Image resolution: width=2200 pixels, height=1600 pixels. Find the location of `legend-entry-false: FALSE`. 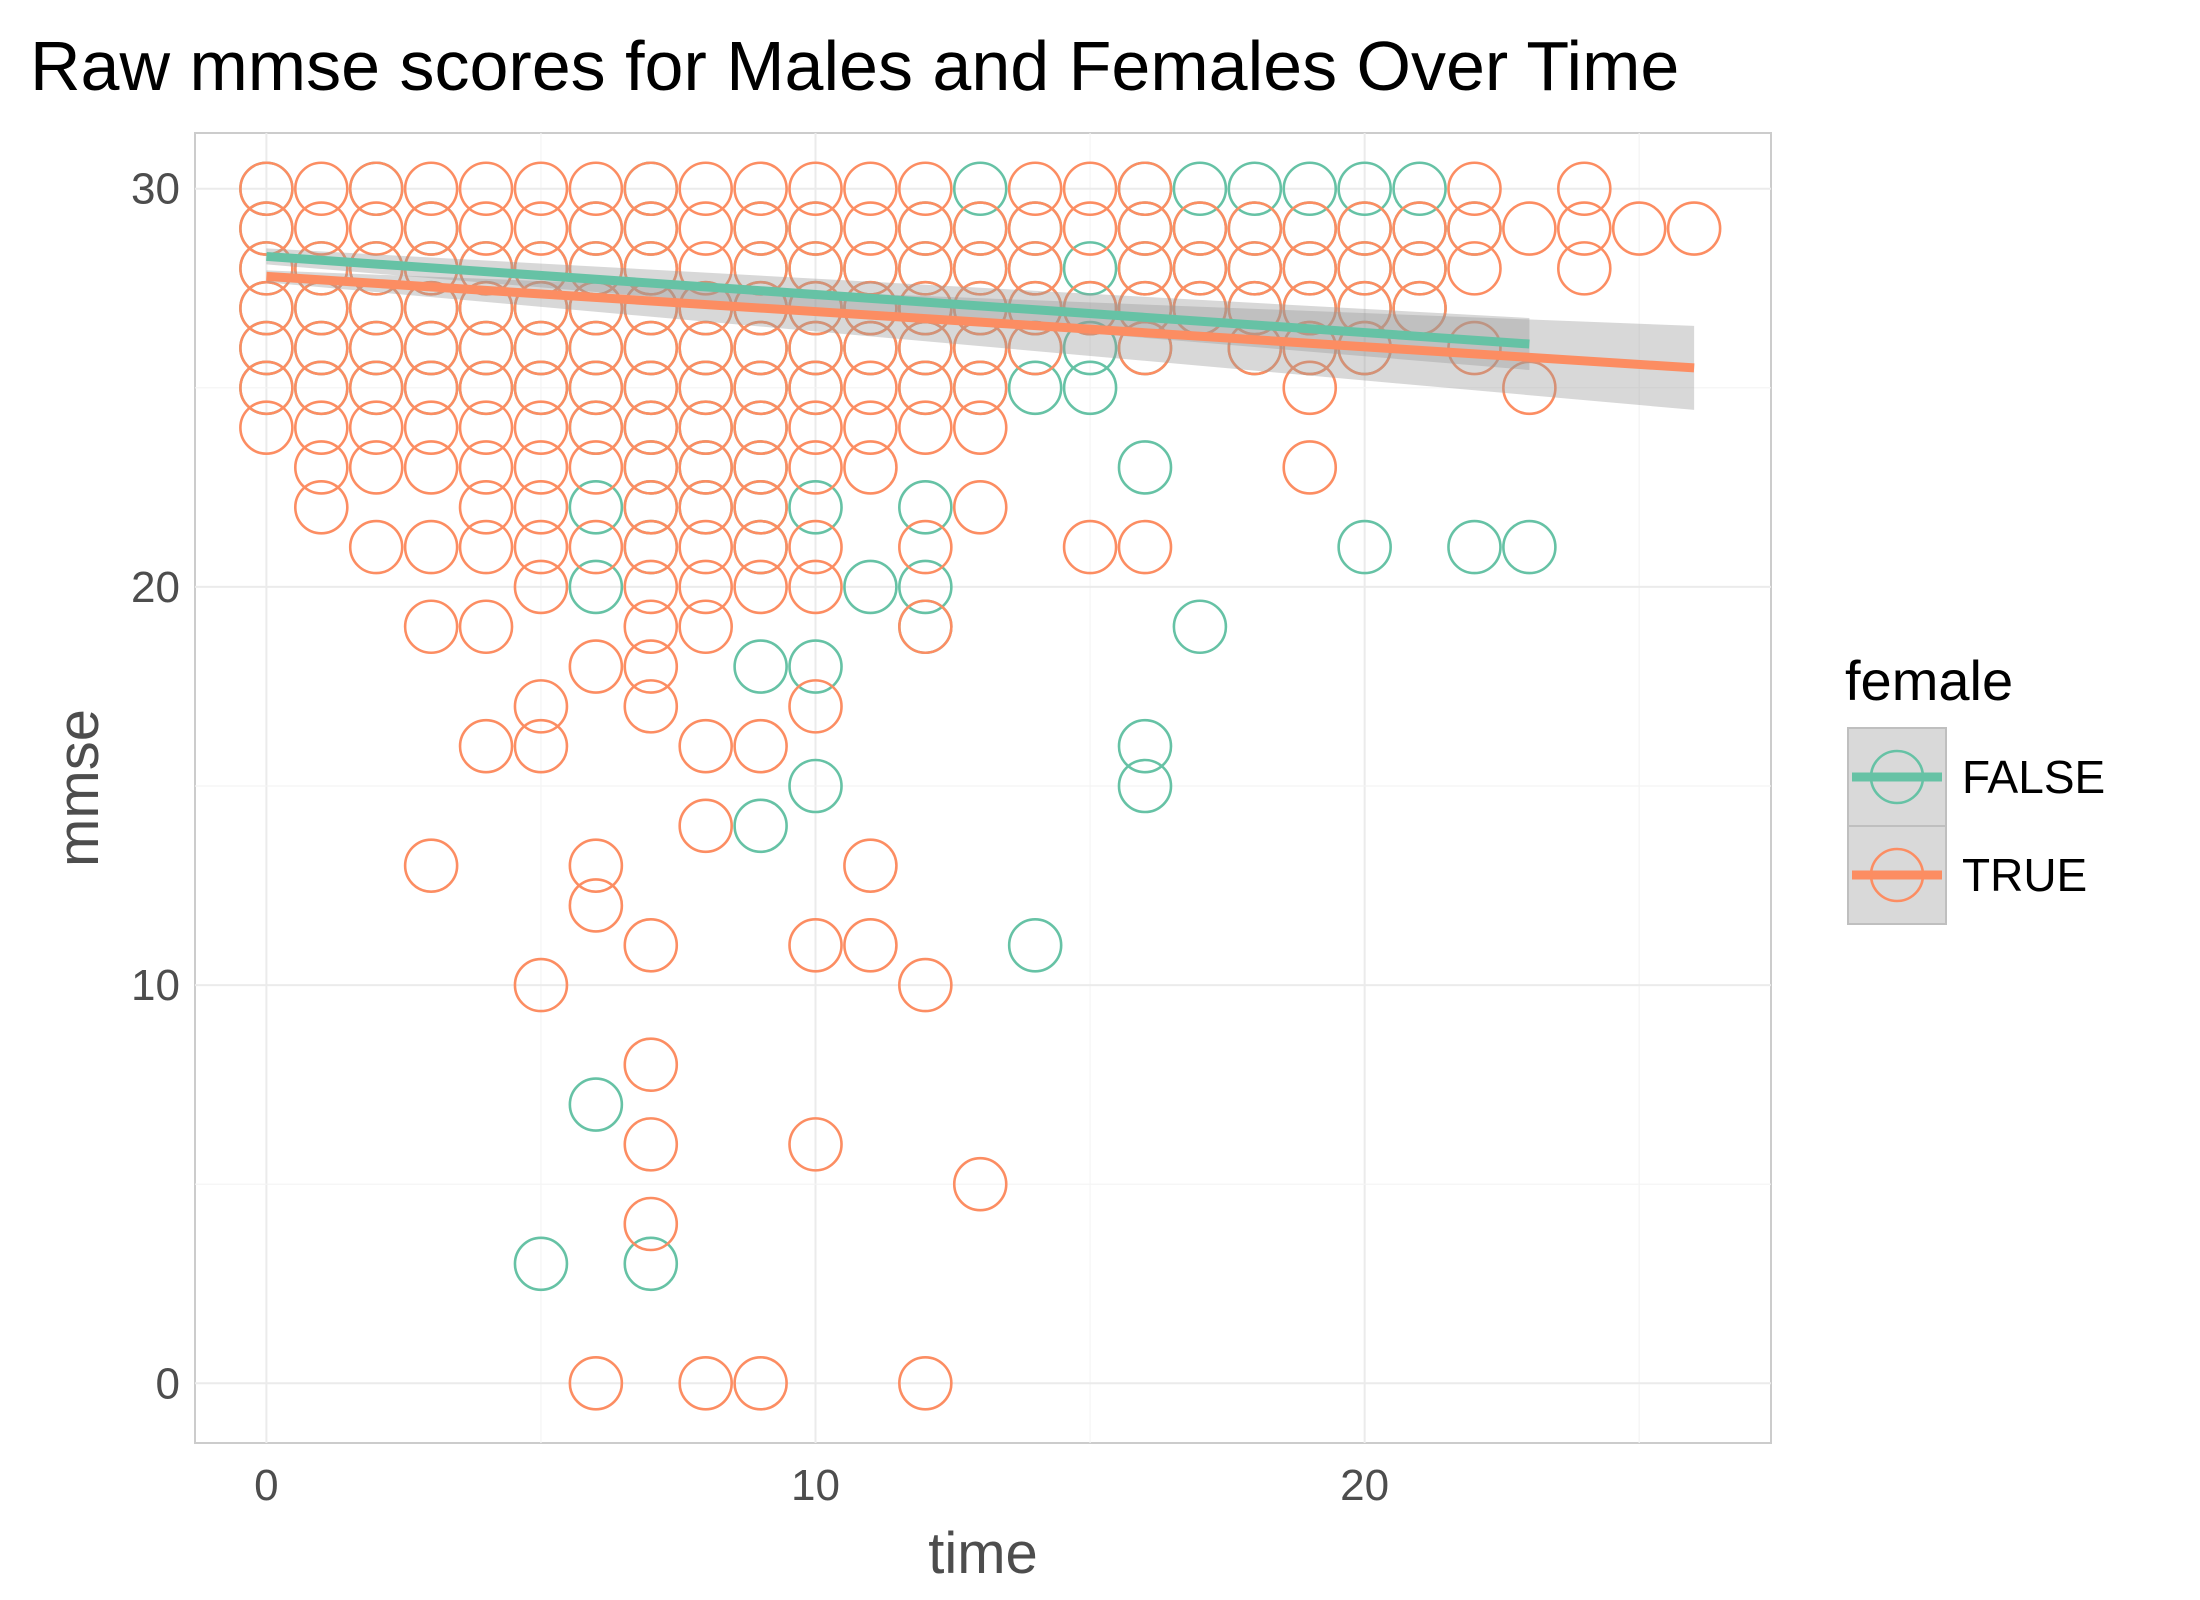

legend-entry-false: FALSE is located at coordinates (1976, 777).